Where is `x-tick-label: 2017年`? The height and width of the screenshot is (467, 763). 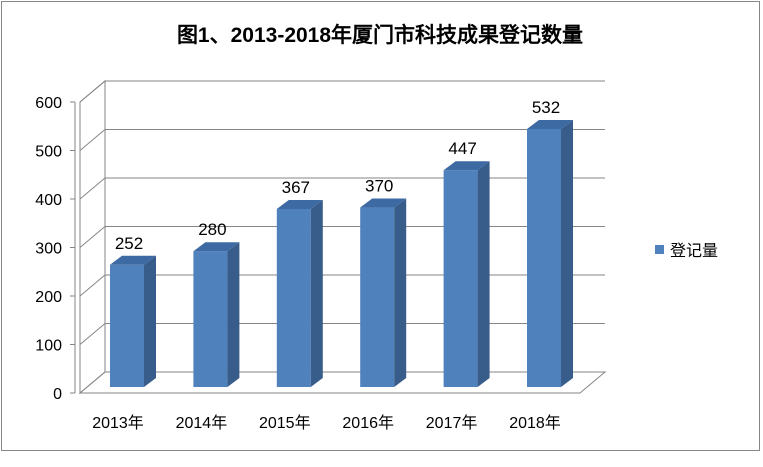 x-tick-label: 2017年 is located at coordinates (452, 423).